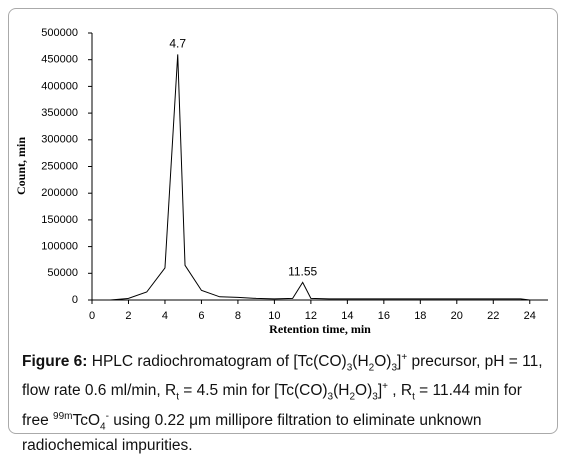 The width and height of the screenshot is (568, 455). What do you see at coordinates (59, 113) in the screenshot?
I see `y-tick-label: 350000` at bounding box center [59, 113].